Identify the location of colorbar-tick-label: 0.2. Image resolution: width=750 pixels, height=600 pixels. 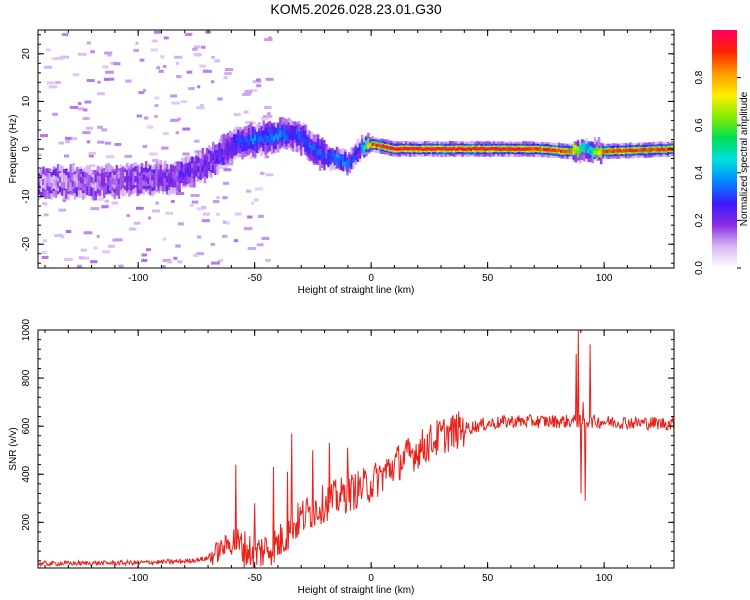
(699, 220).